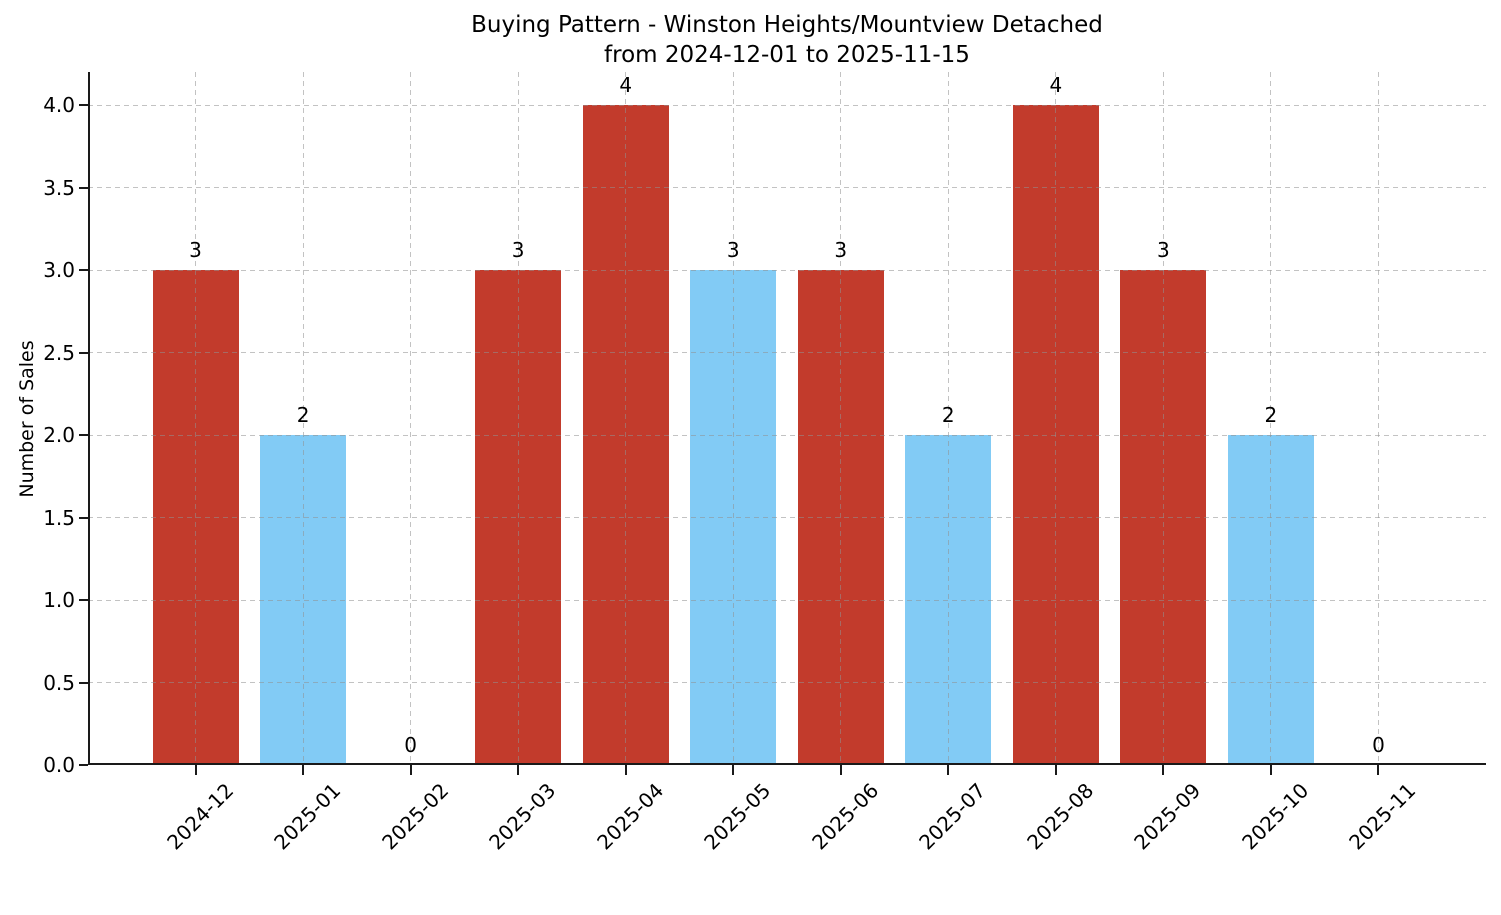  Describe the element at coordinates (59, 105) in the screenshot. I see `y-tick-label: 4.0` at that location.